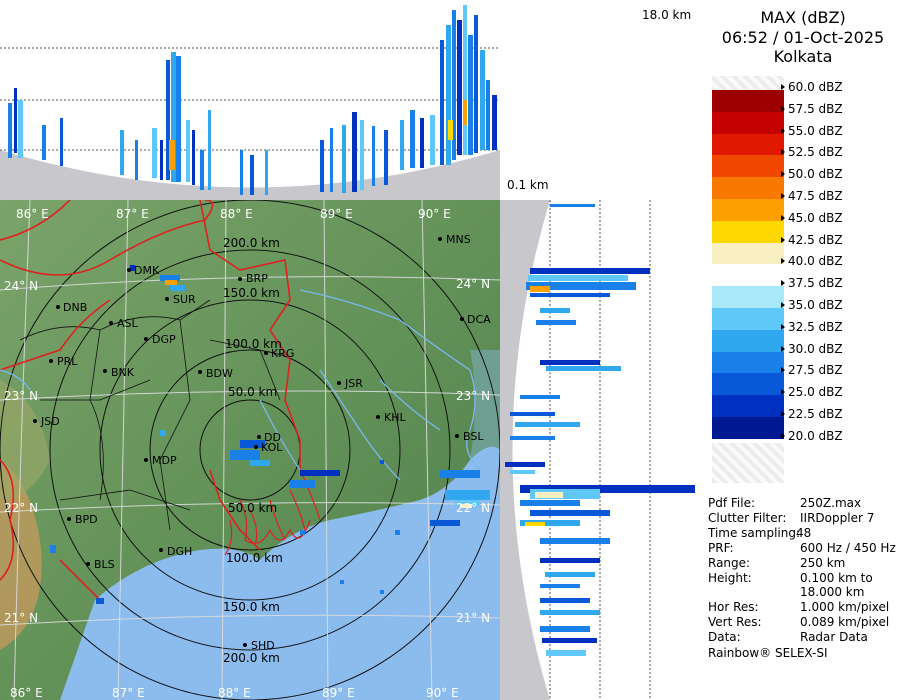  I want to click on metadata-value: Radar Data, so click(834, 637).